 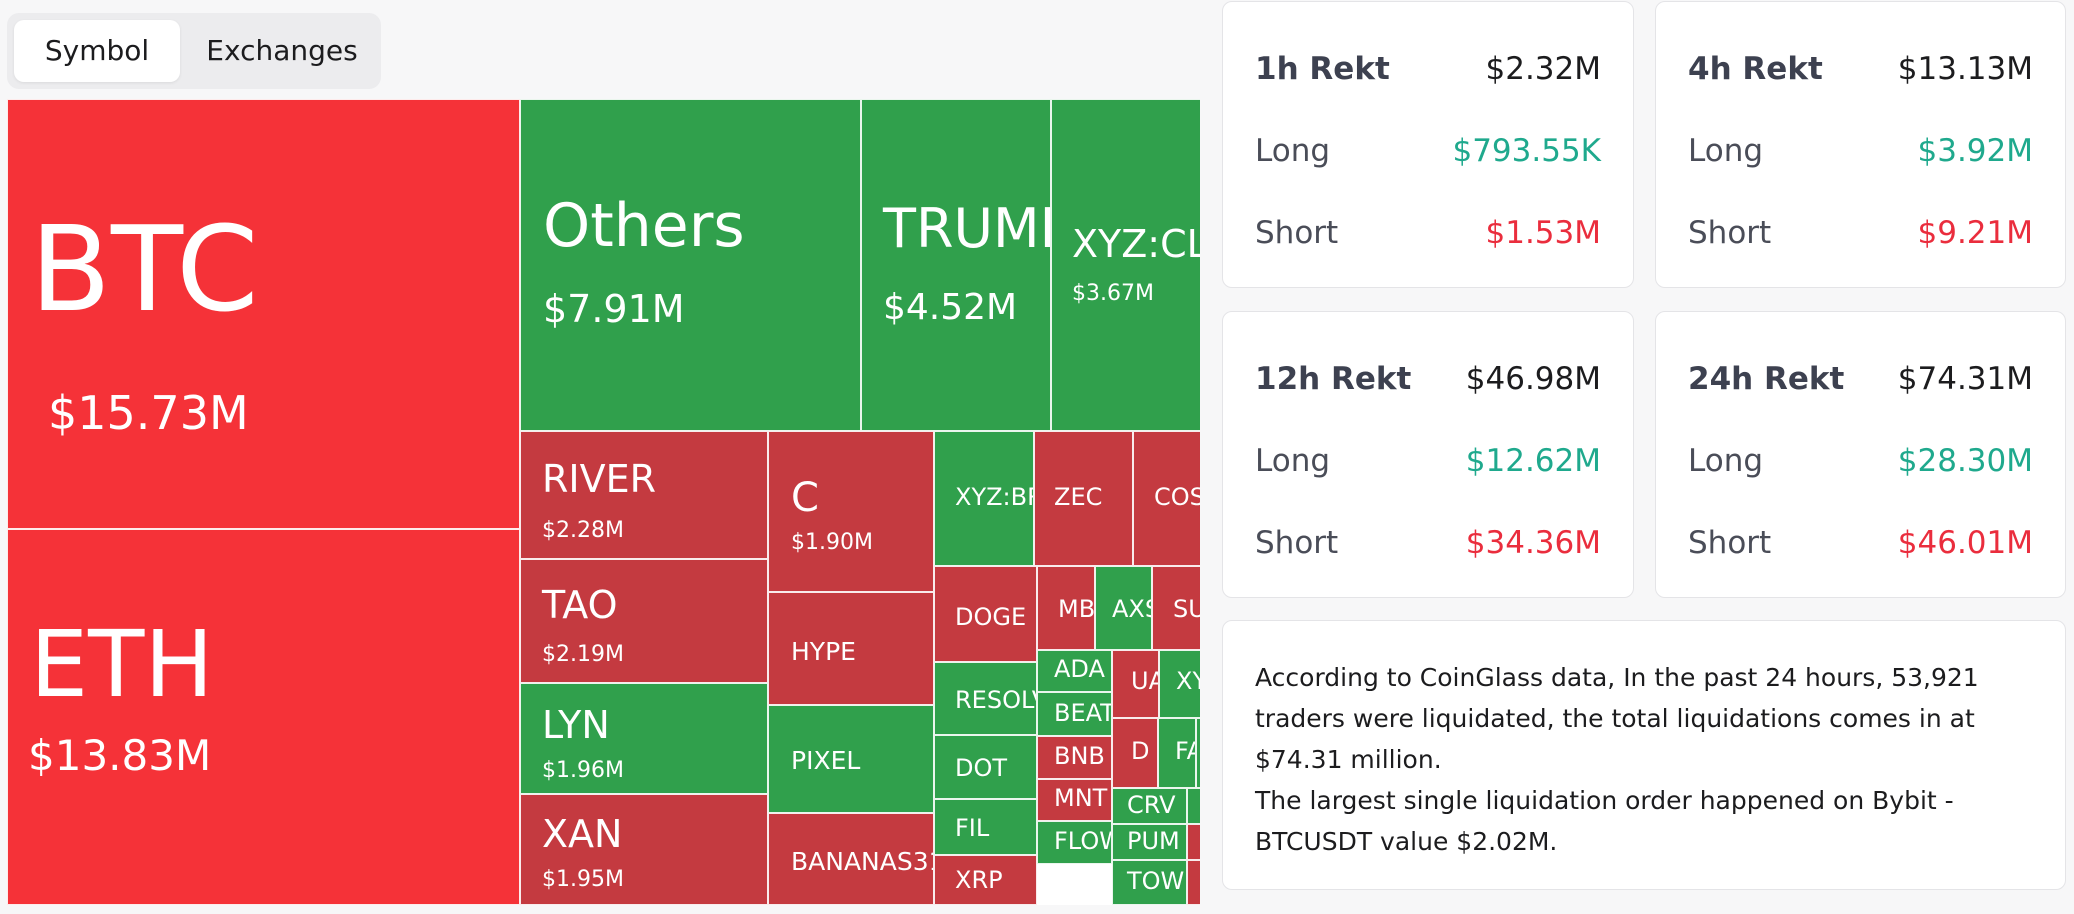 What do you see at coordinates (1123, 608) in the screenshot?
I see `treemap-cell-axs: AXS` at bounding box center [1123, 608].